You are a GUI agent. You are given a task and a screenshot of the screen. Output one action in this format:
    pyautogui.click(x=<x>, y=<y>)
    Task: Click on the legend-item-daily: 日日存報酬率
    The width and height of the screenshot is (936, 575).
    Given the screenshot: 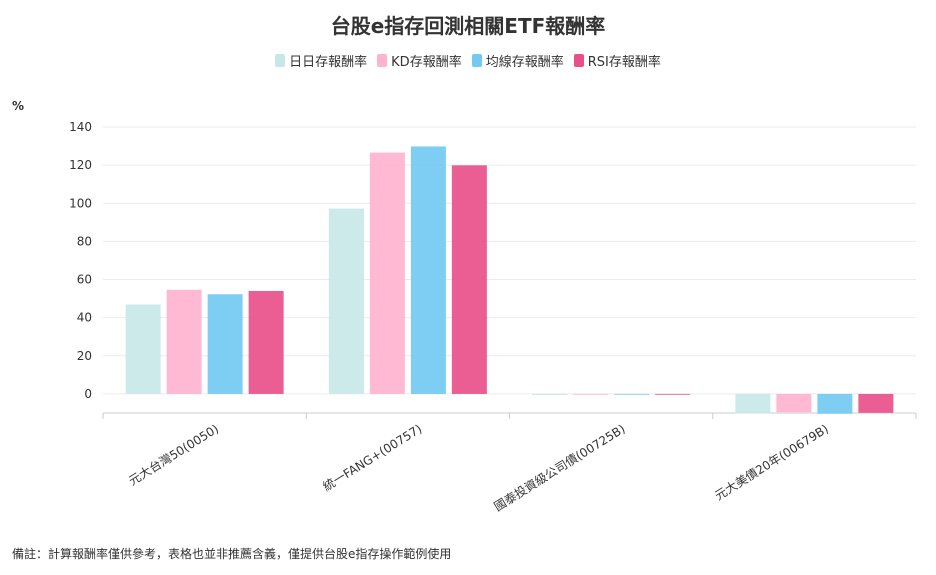 What is the action you would take?
    pyautogui.click(x=321, y=60)
    